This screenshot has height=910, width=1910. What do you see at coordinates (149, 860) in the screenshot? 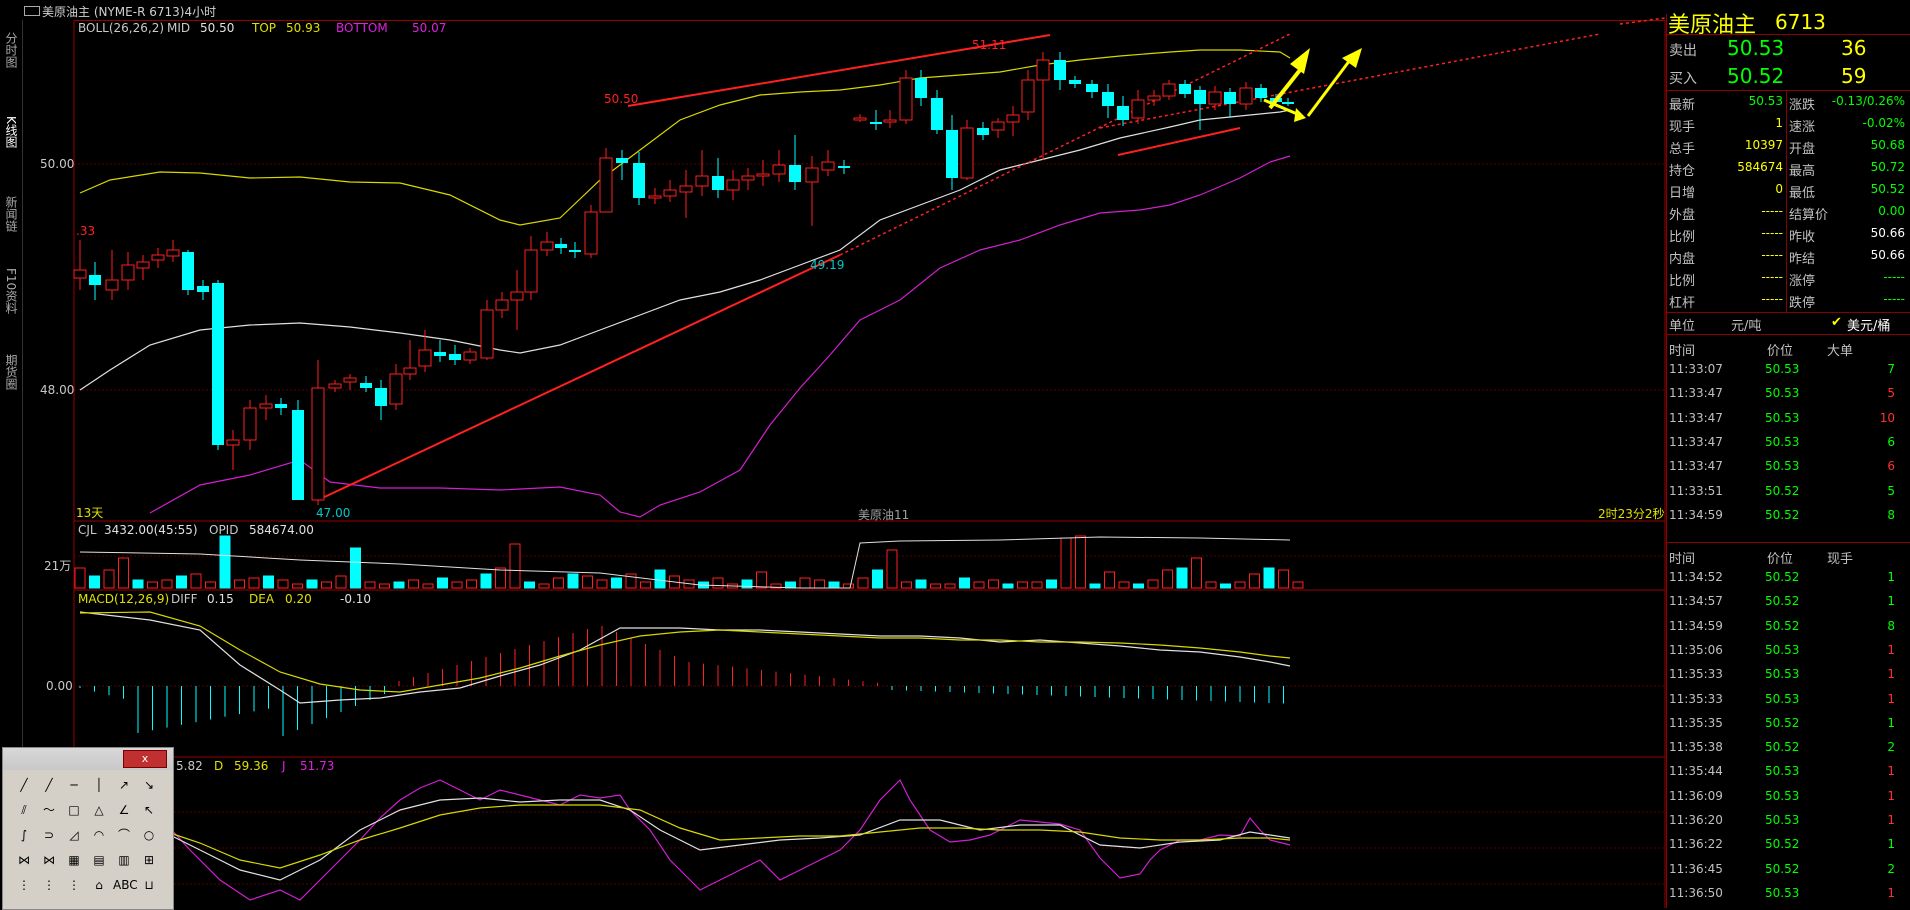
I see `box-tool-icon: ⊞` at bounding box center [149, 860].